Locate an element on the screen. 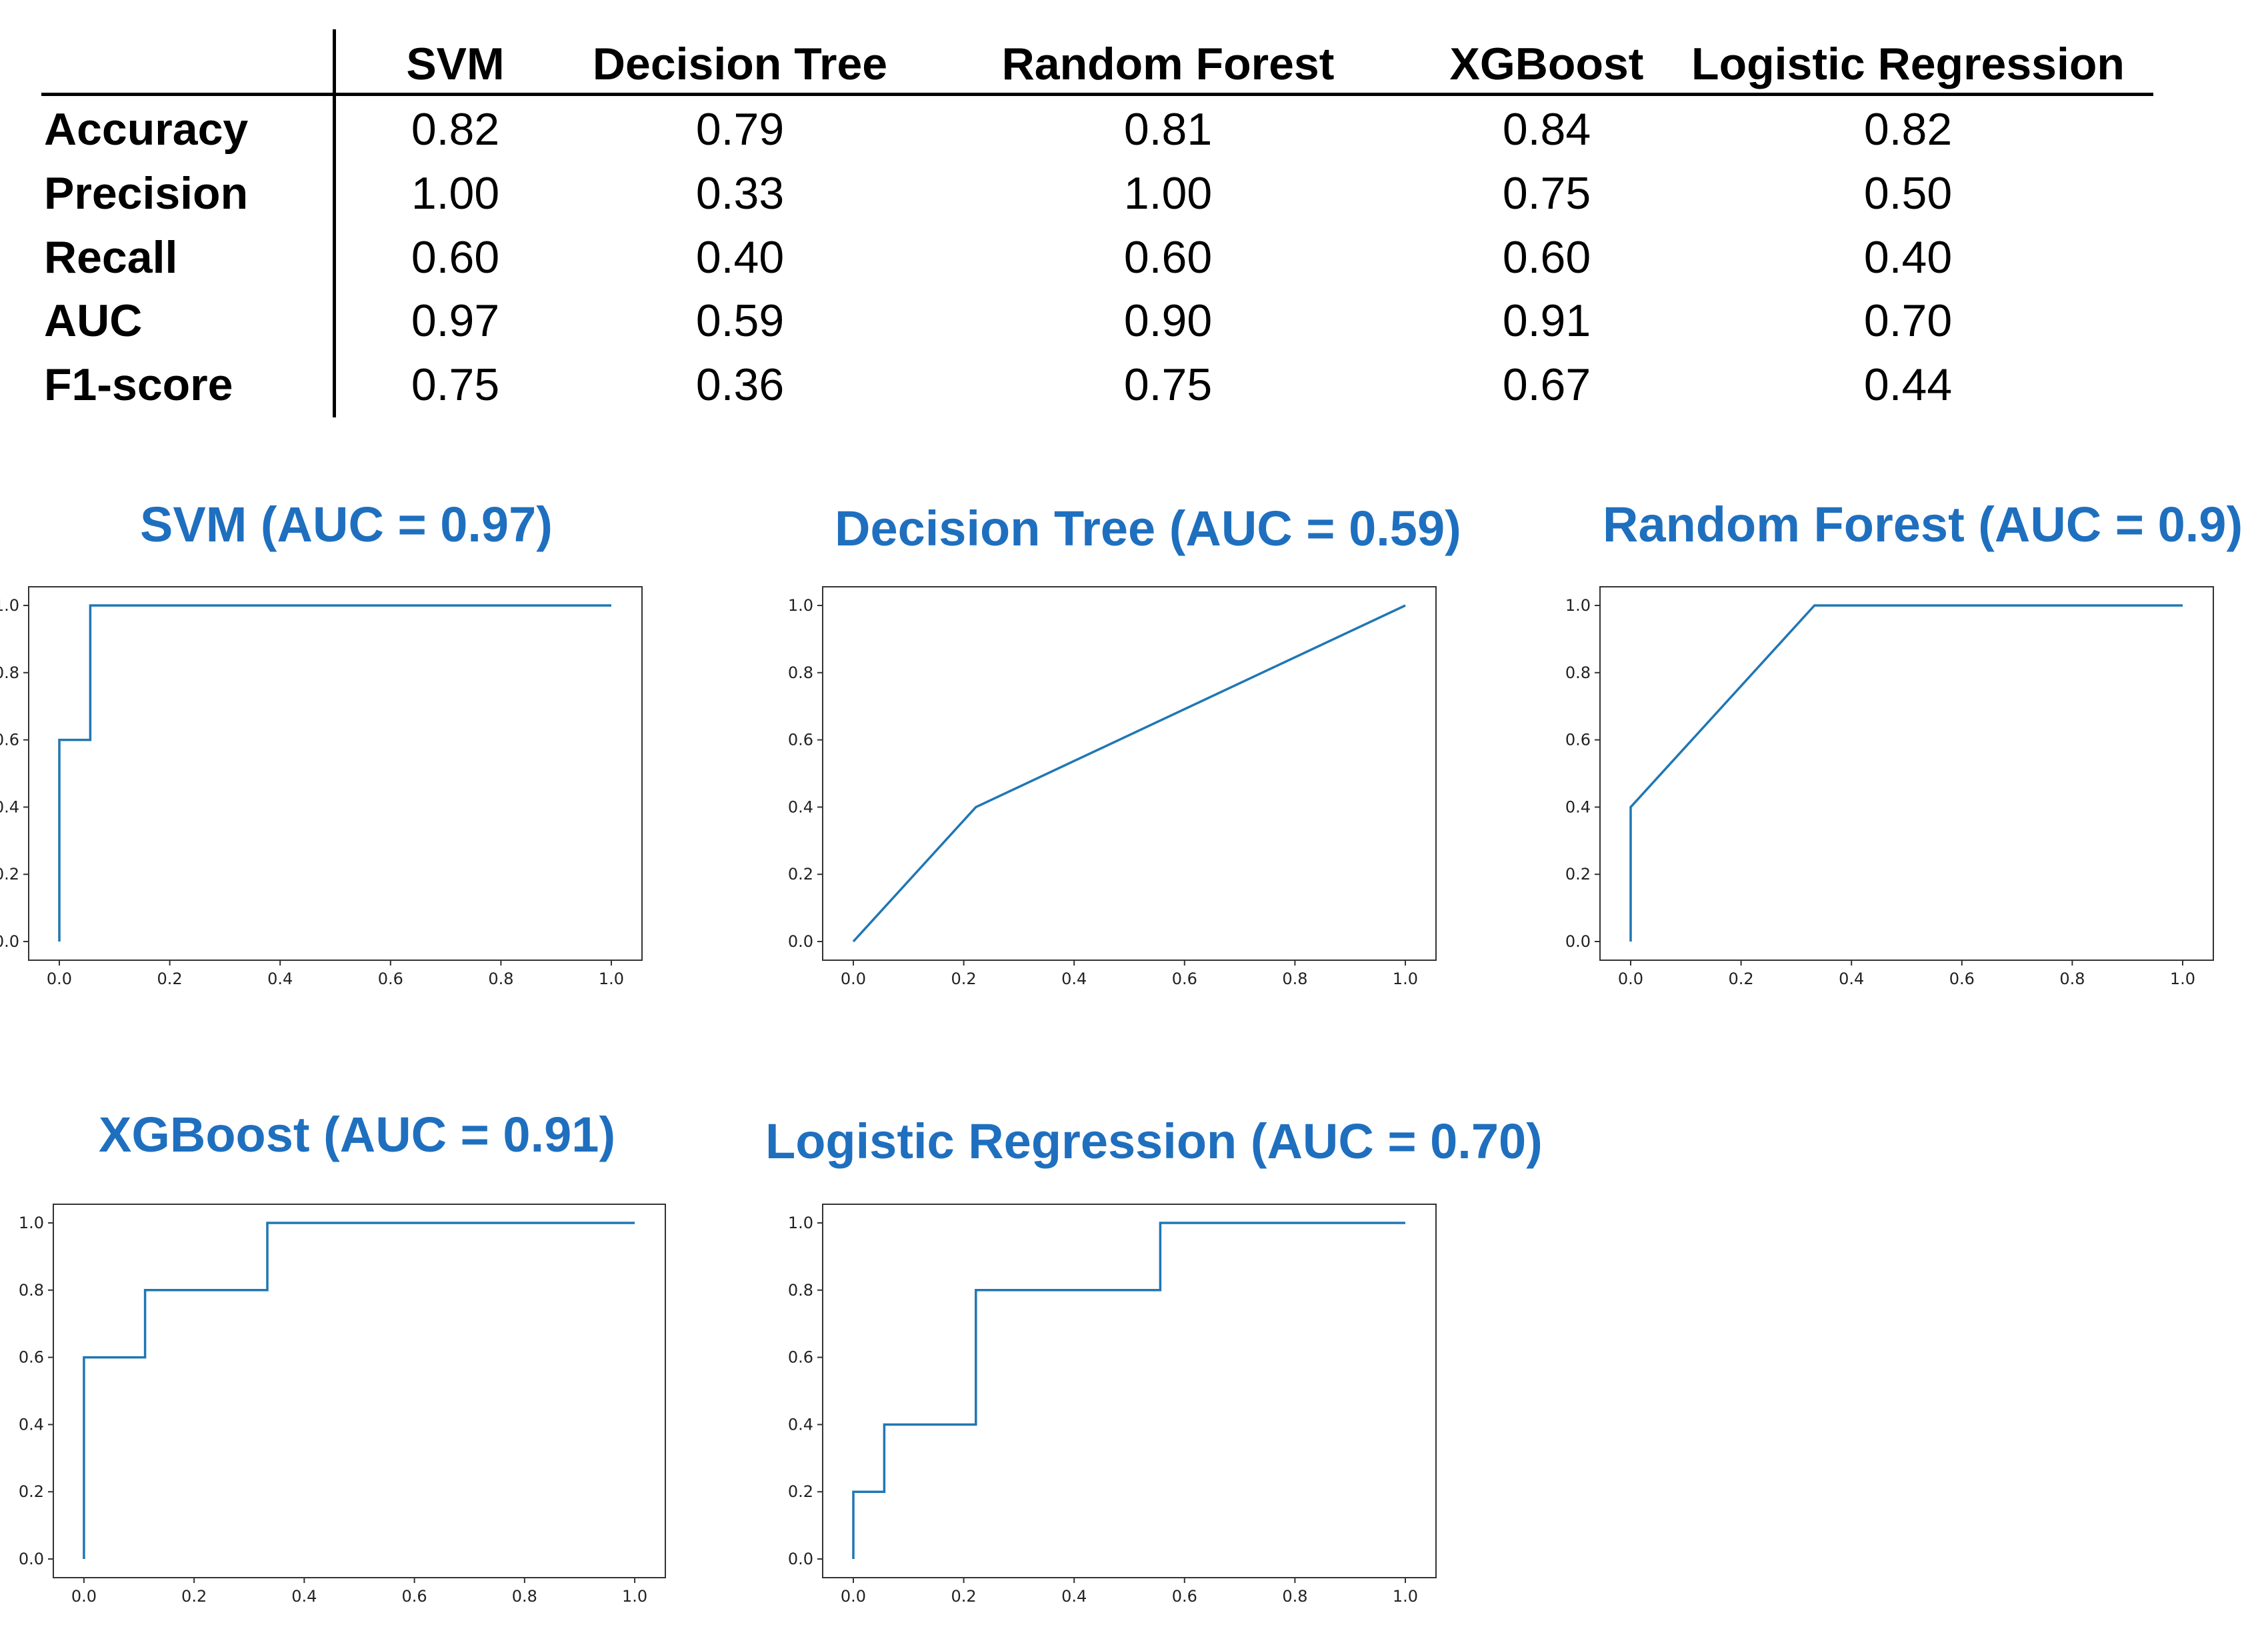  table-cell: 0.84 is located at coordinates (1546, 129).